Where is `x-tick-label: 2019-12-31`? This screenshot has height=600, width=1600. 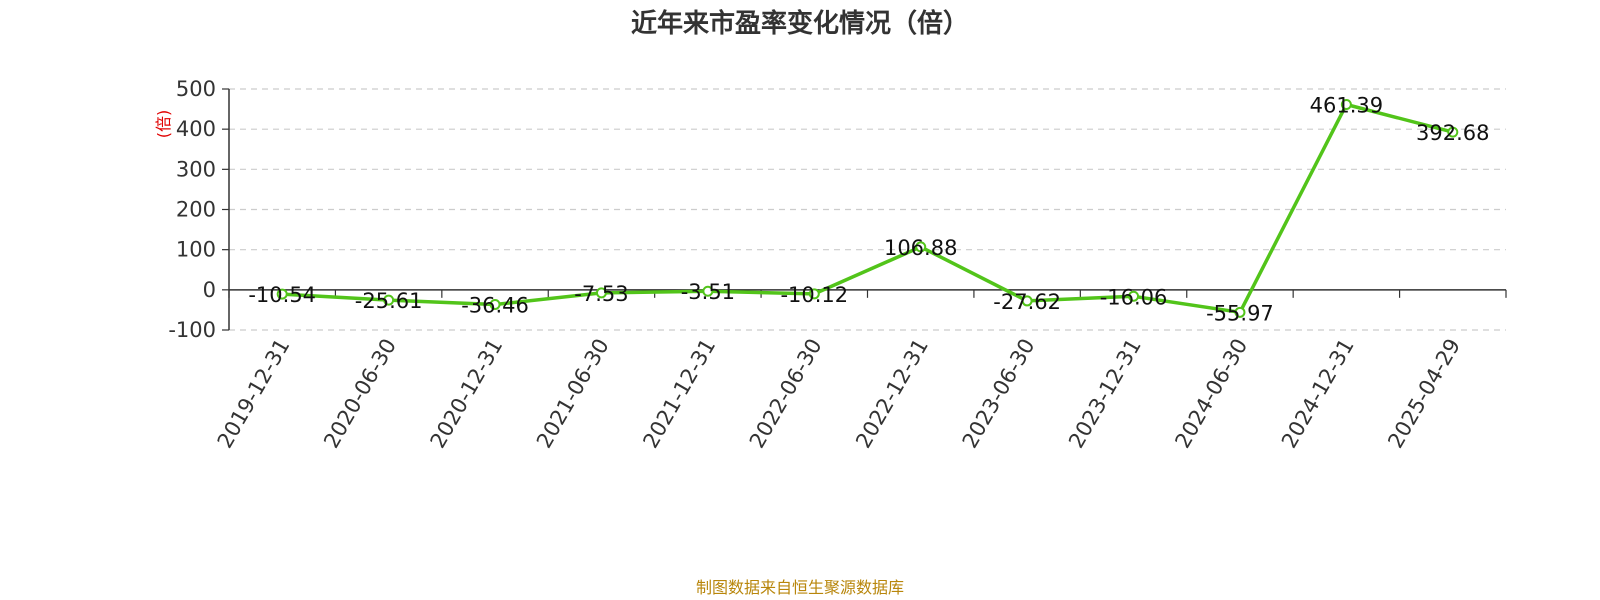 x-tick-label: 2019-12-31 is located at coordinates (254, 394).